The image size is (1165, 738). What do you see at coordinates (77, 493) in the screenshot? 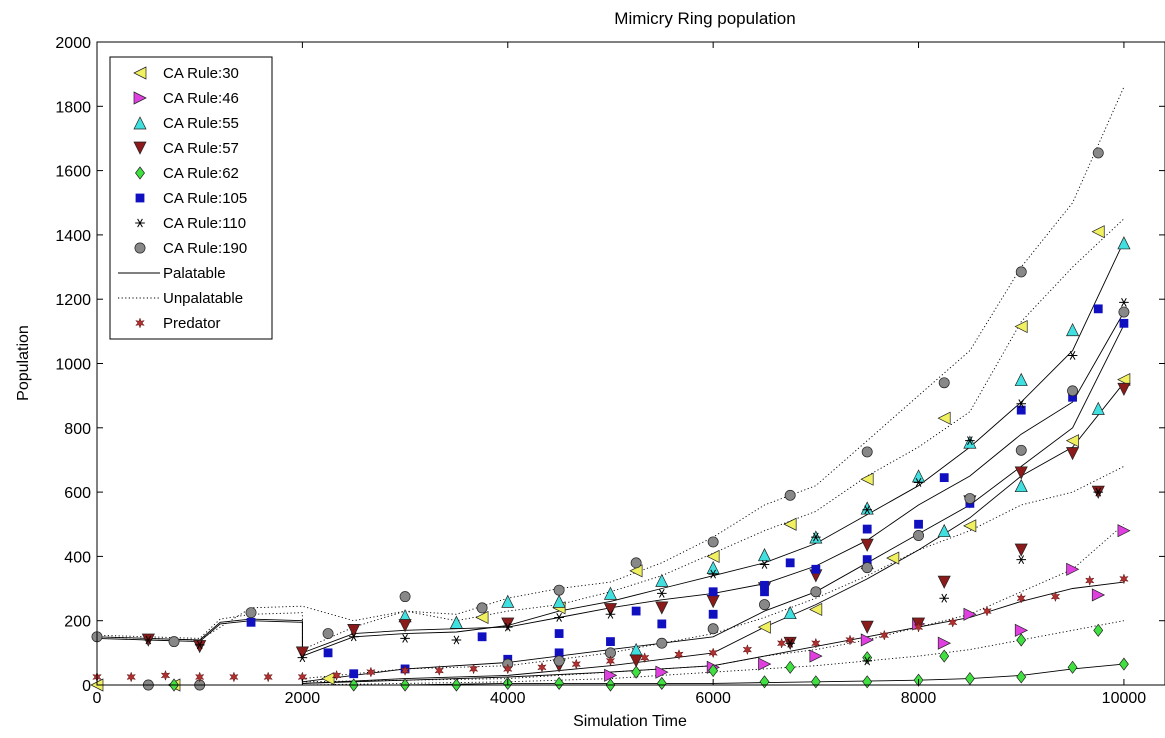
I see `y-tick-label: 600` at bounding box center [77, 493].